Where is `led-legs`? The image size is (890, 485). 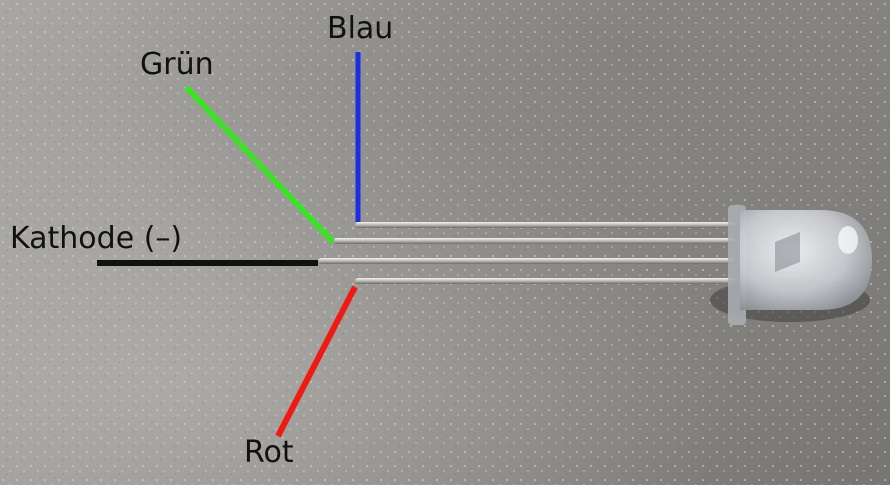 led-legs is located at coordinates (526, 253).